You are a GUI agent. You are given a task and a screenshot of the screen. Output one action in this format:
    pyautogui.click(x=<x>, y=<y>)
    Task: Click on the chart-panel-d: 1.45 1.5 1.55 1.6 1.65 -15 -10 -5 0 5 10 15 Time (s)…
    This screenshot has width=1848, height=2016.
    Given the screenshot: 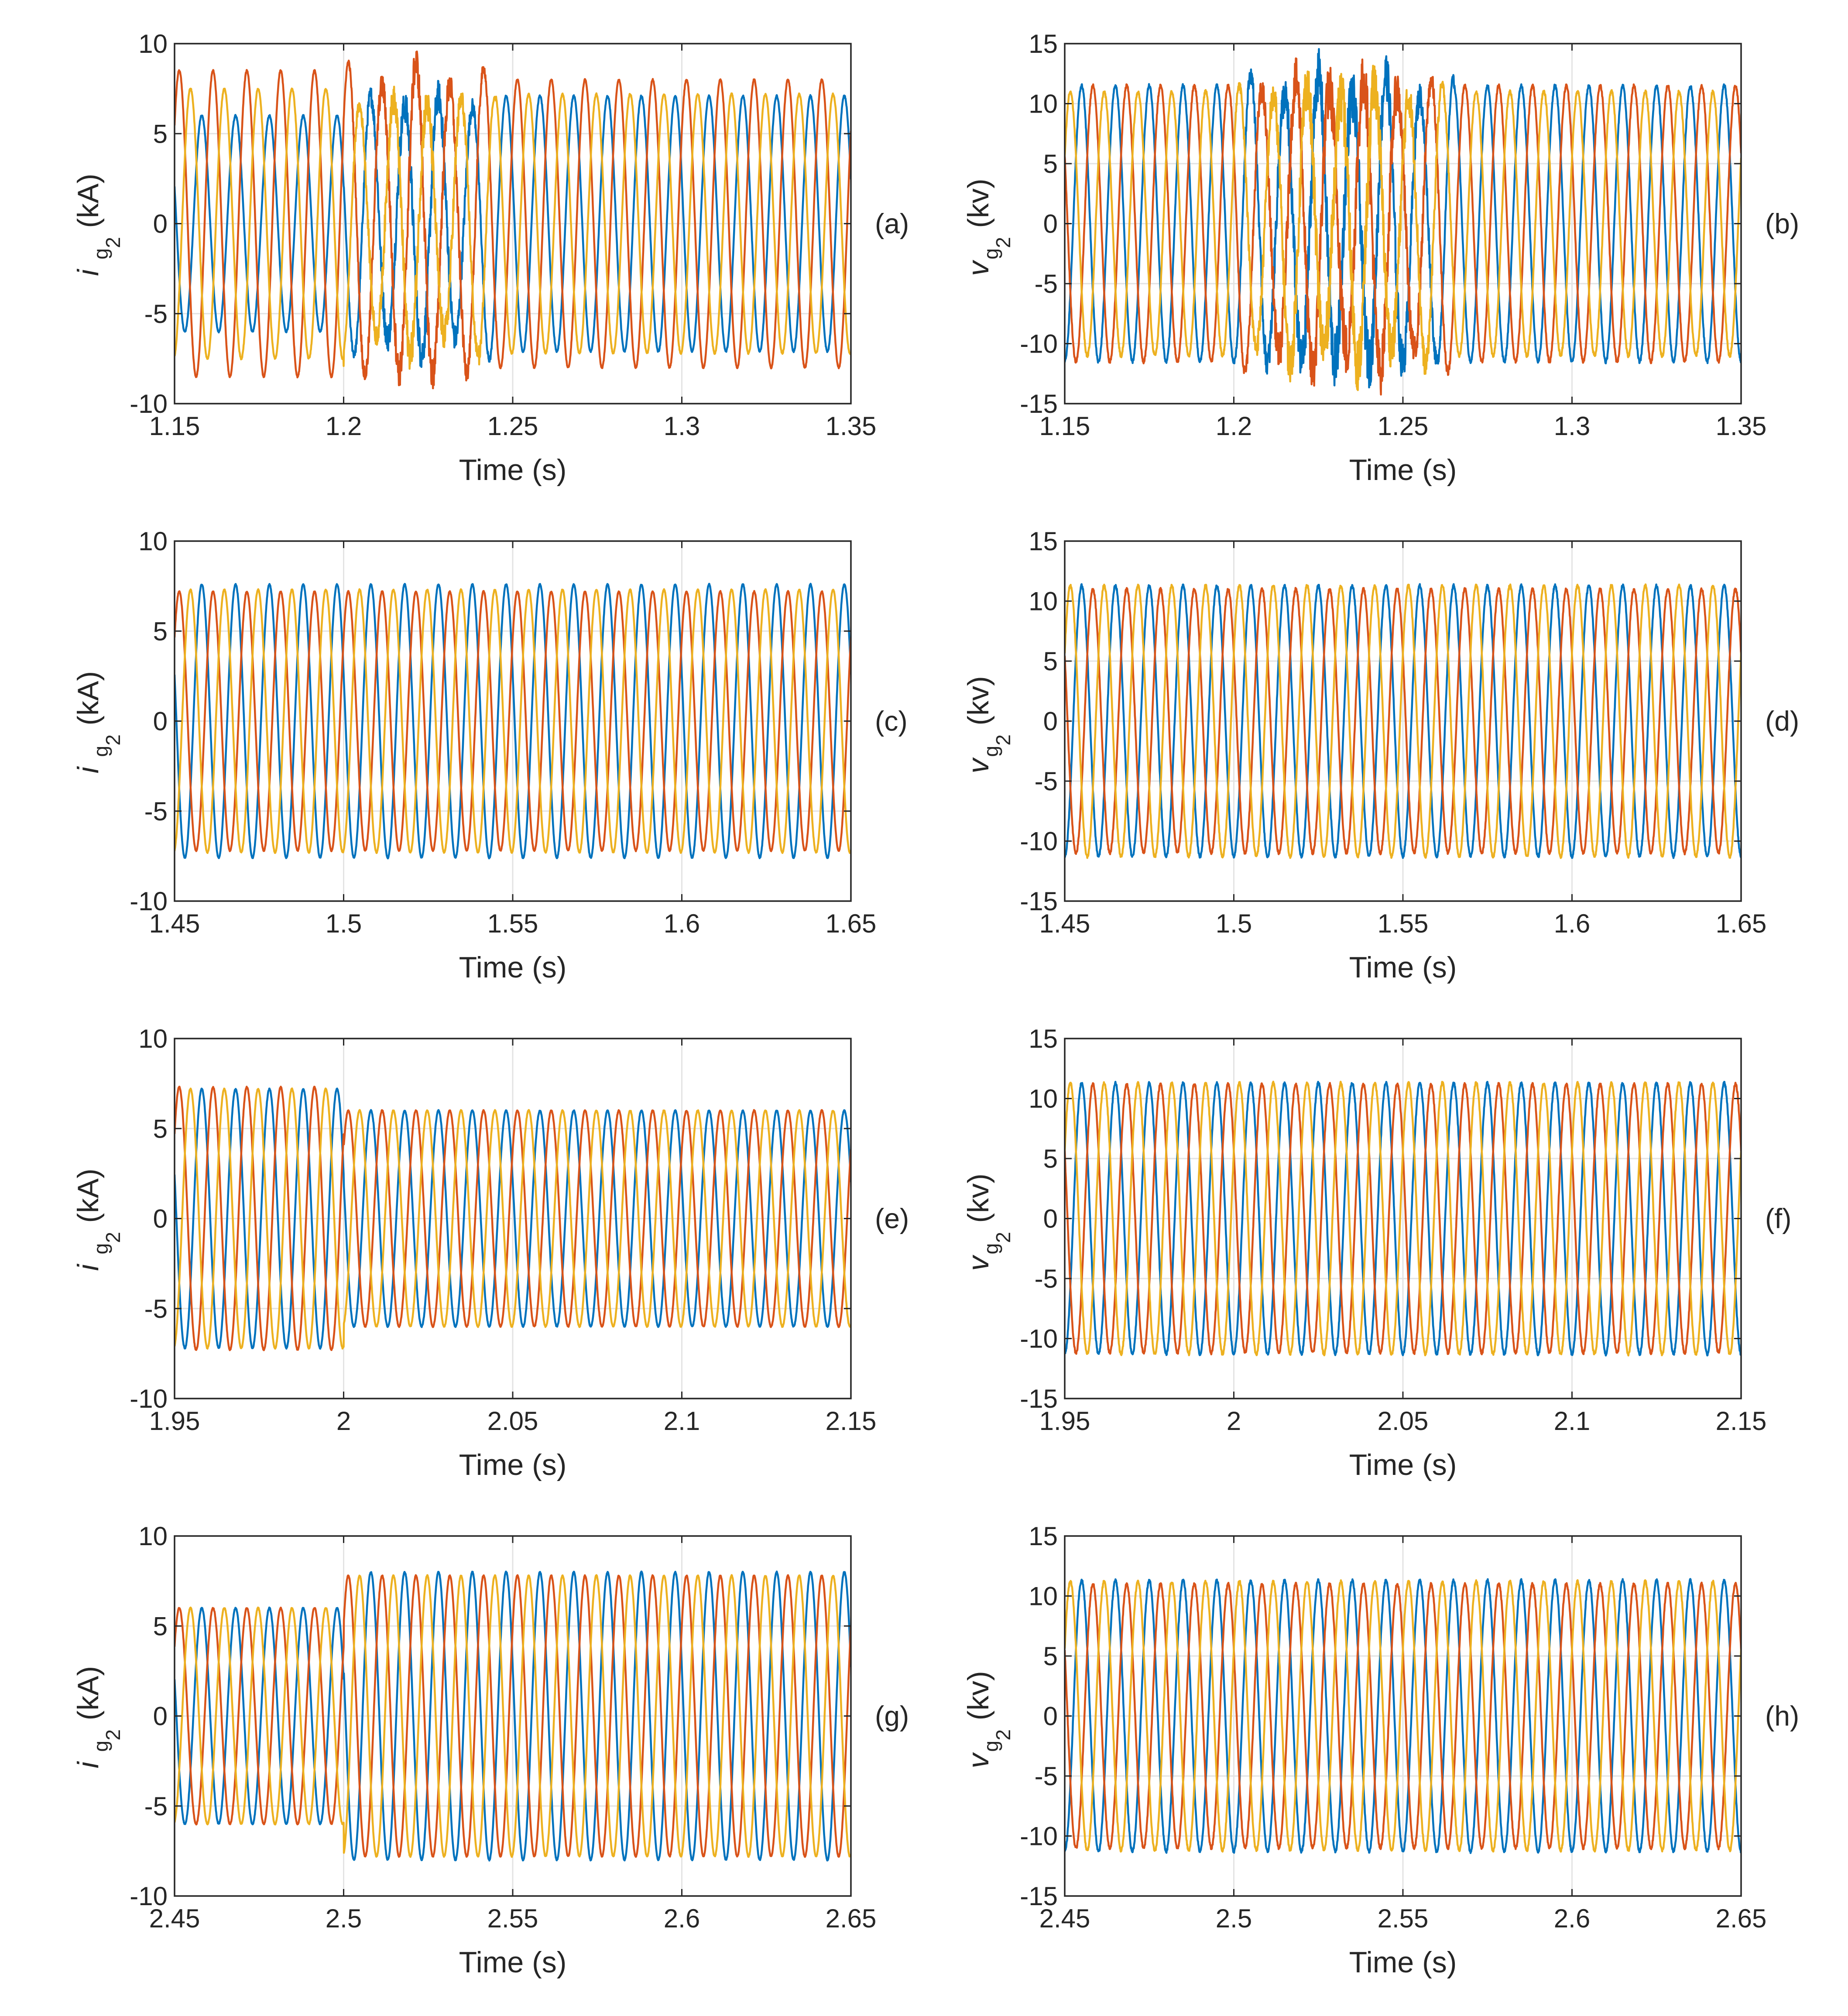 What is the action you would take?
    pyautogui.click(x=1380, y=755)
    